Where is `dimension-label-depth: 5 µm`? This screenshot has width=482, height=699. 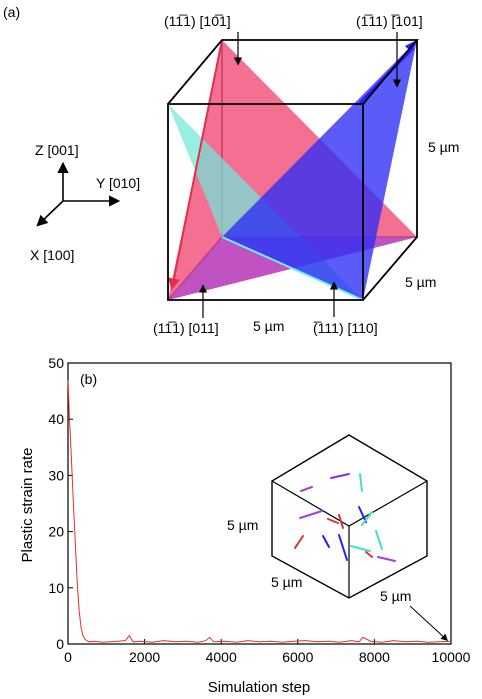
dimension-label-depth: 5 µm is located at coordinates (420, 282).